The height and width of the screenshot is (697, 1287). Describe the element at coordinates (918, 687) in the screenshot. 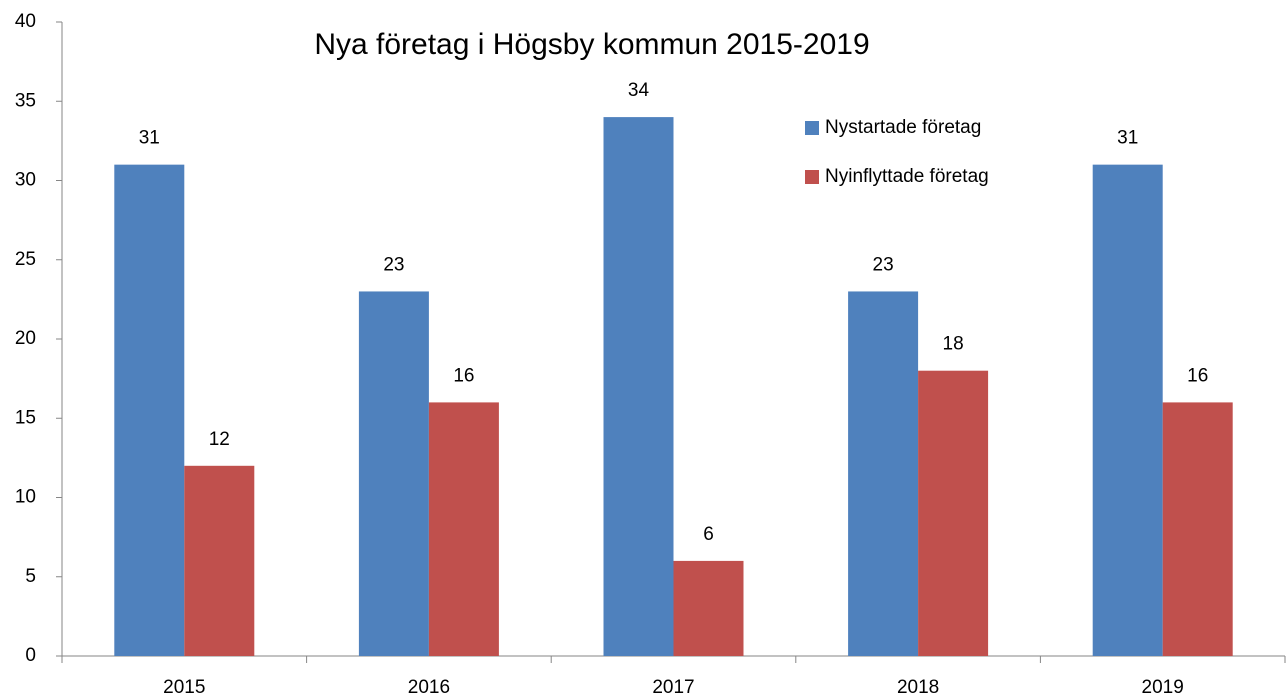

I see `x-tick-label: 2018` at that location.